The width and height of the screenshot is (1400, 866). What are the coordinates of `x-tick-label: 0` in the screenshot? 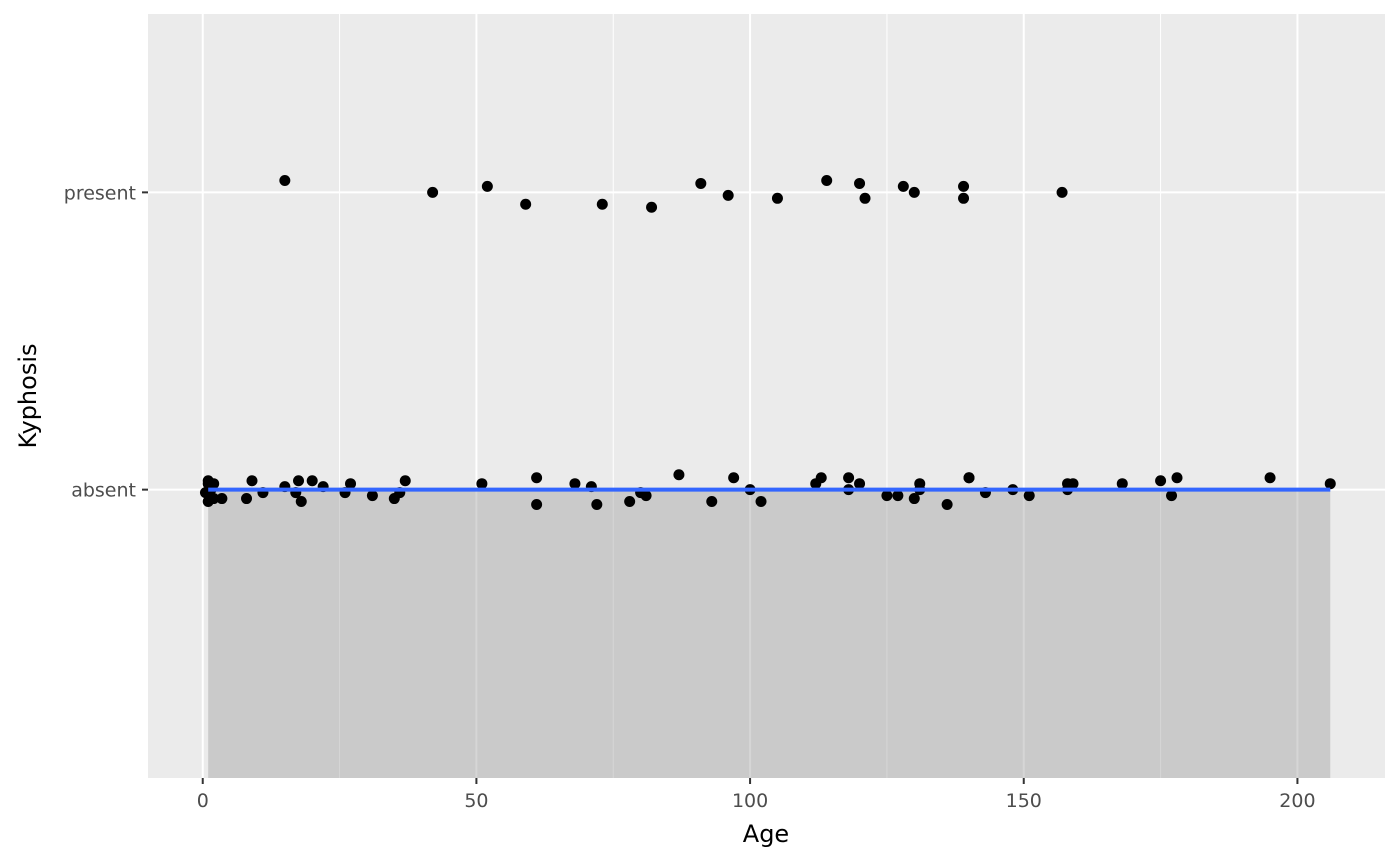 It's located at (203, 801).